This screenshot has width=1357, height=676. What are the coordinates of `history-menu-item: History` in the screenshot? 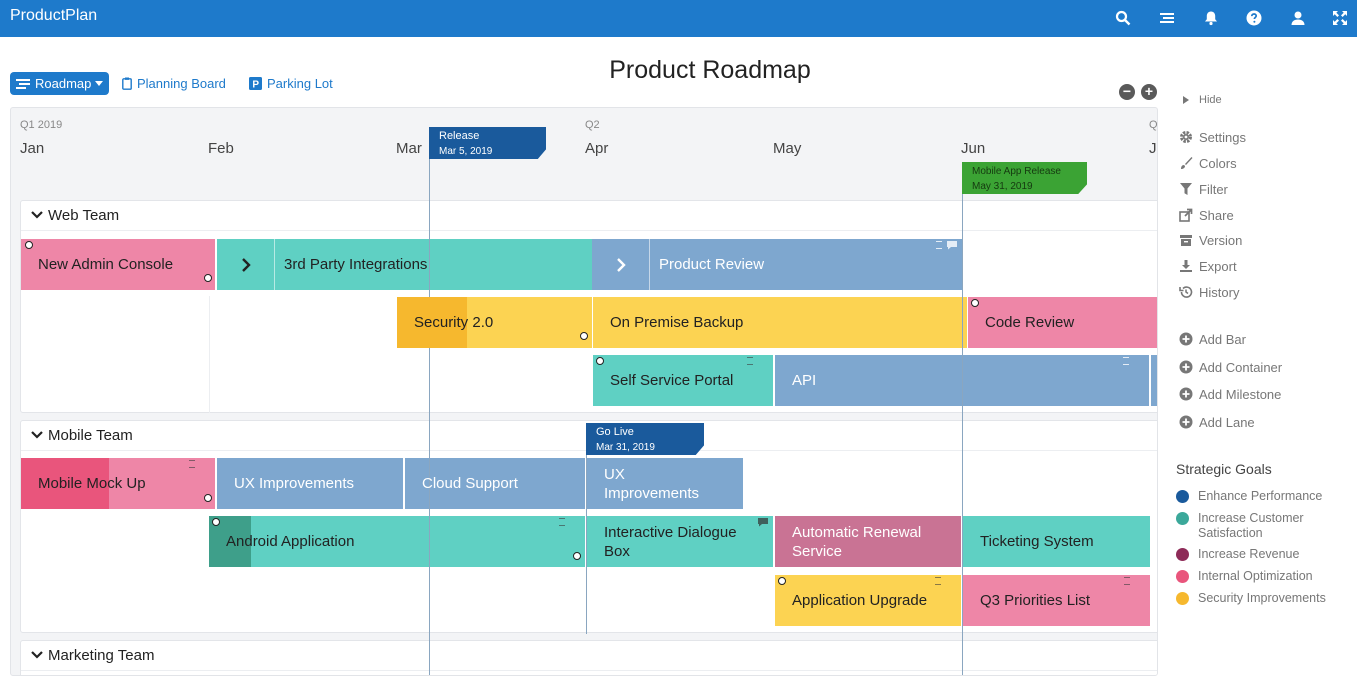 It's located at (1208, 292).